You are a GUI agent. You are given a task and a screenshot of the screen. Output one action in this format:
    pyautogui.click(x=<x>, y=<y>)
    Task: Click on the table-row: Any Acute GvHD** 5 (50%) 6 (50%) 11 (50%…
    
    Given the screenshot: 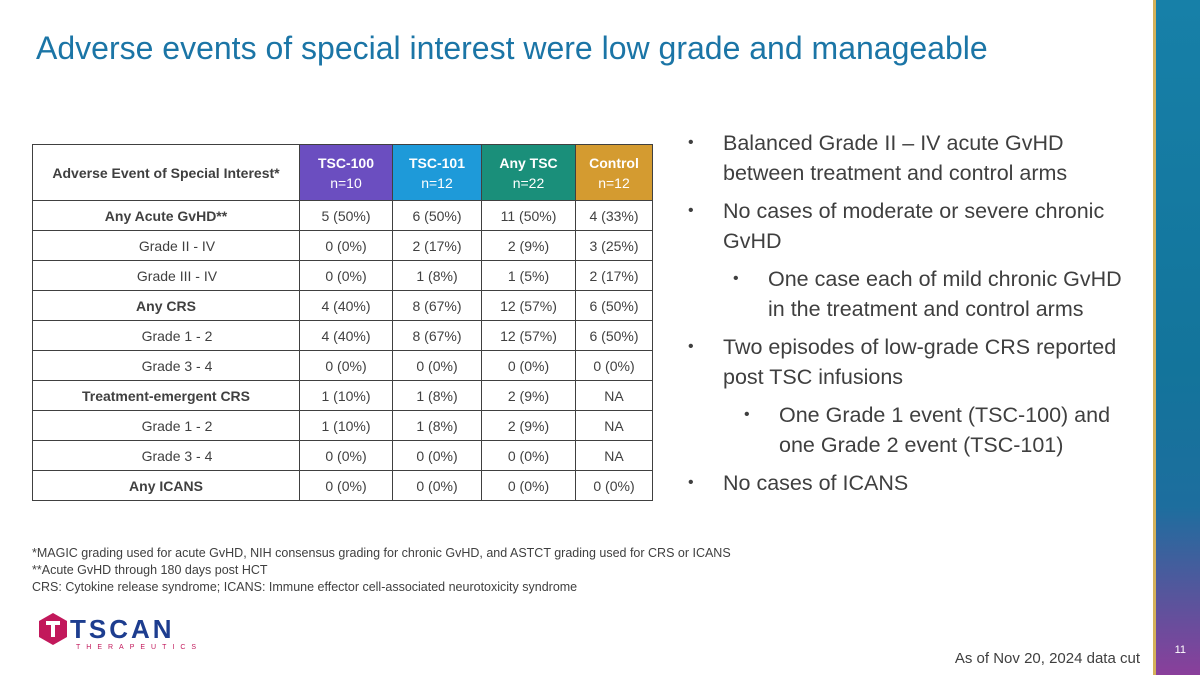 What is the action you would take?
    pyautogui.click(x=342, y=215)
    